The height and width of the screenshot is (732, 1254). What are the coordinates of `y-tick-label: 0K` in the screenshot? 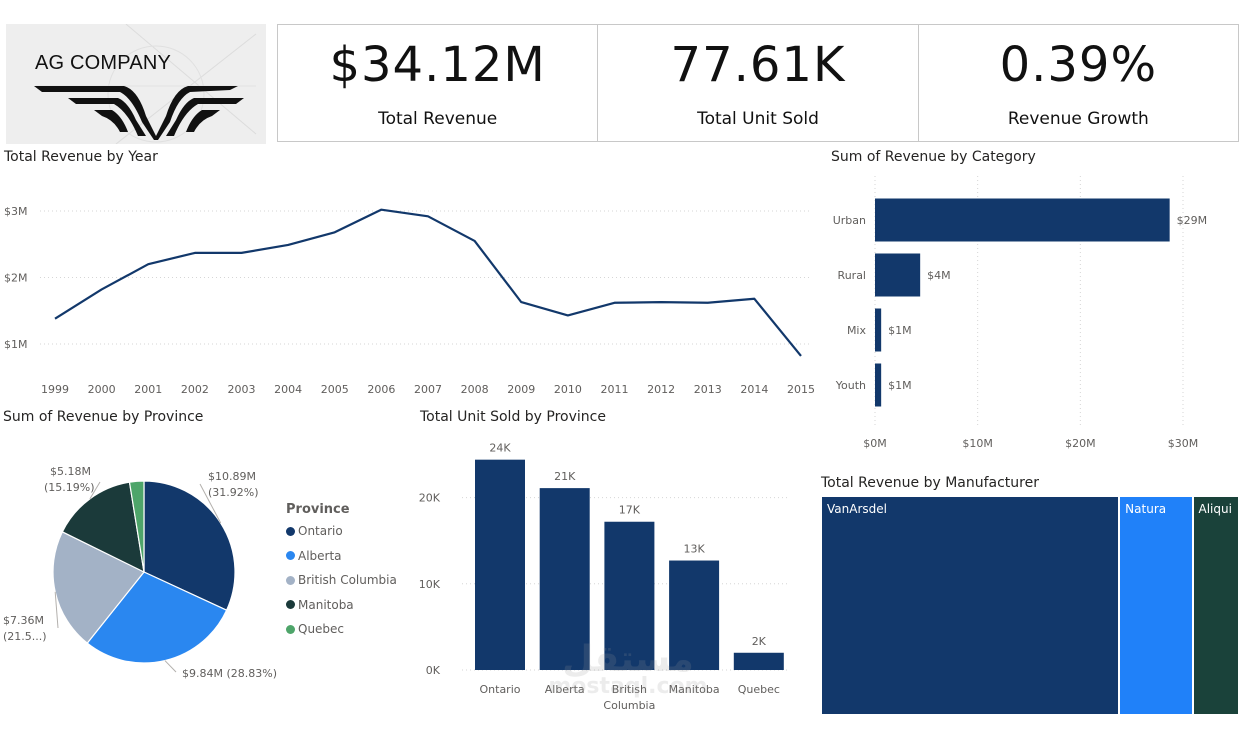 It's located at (433, 670).